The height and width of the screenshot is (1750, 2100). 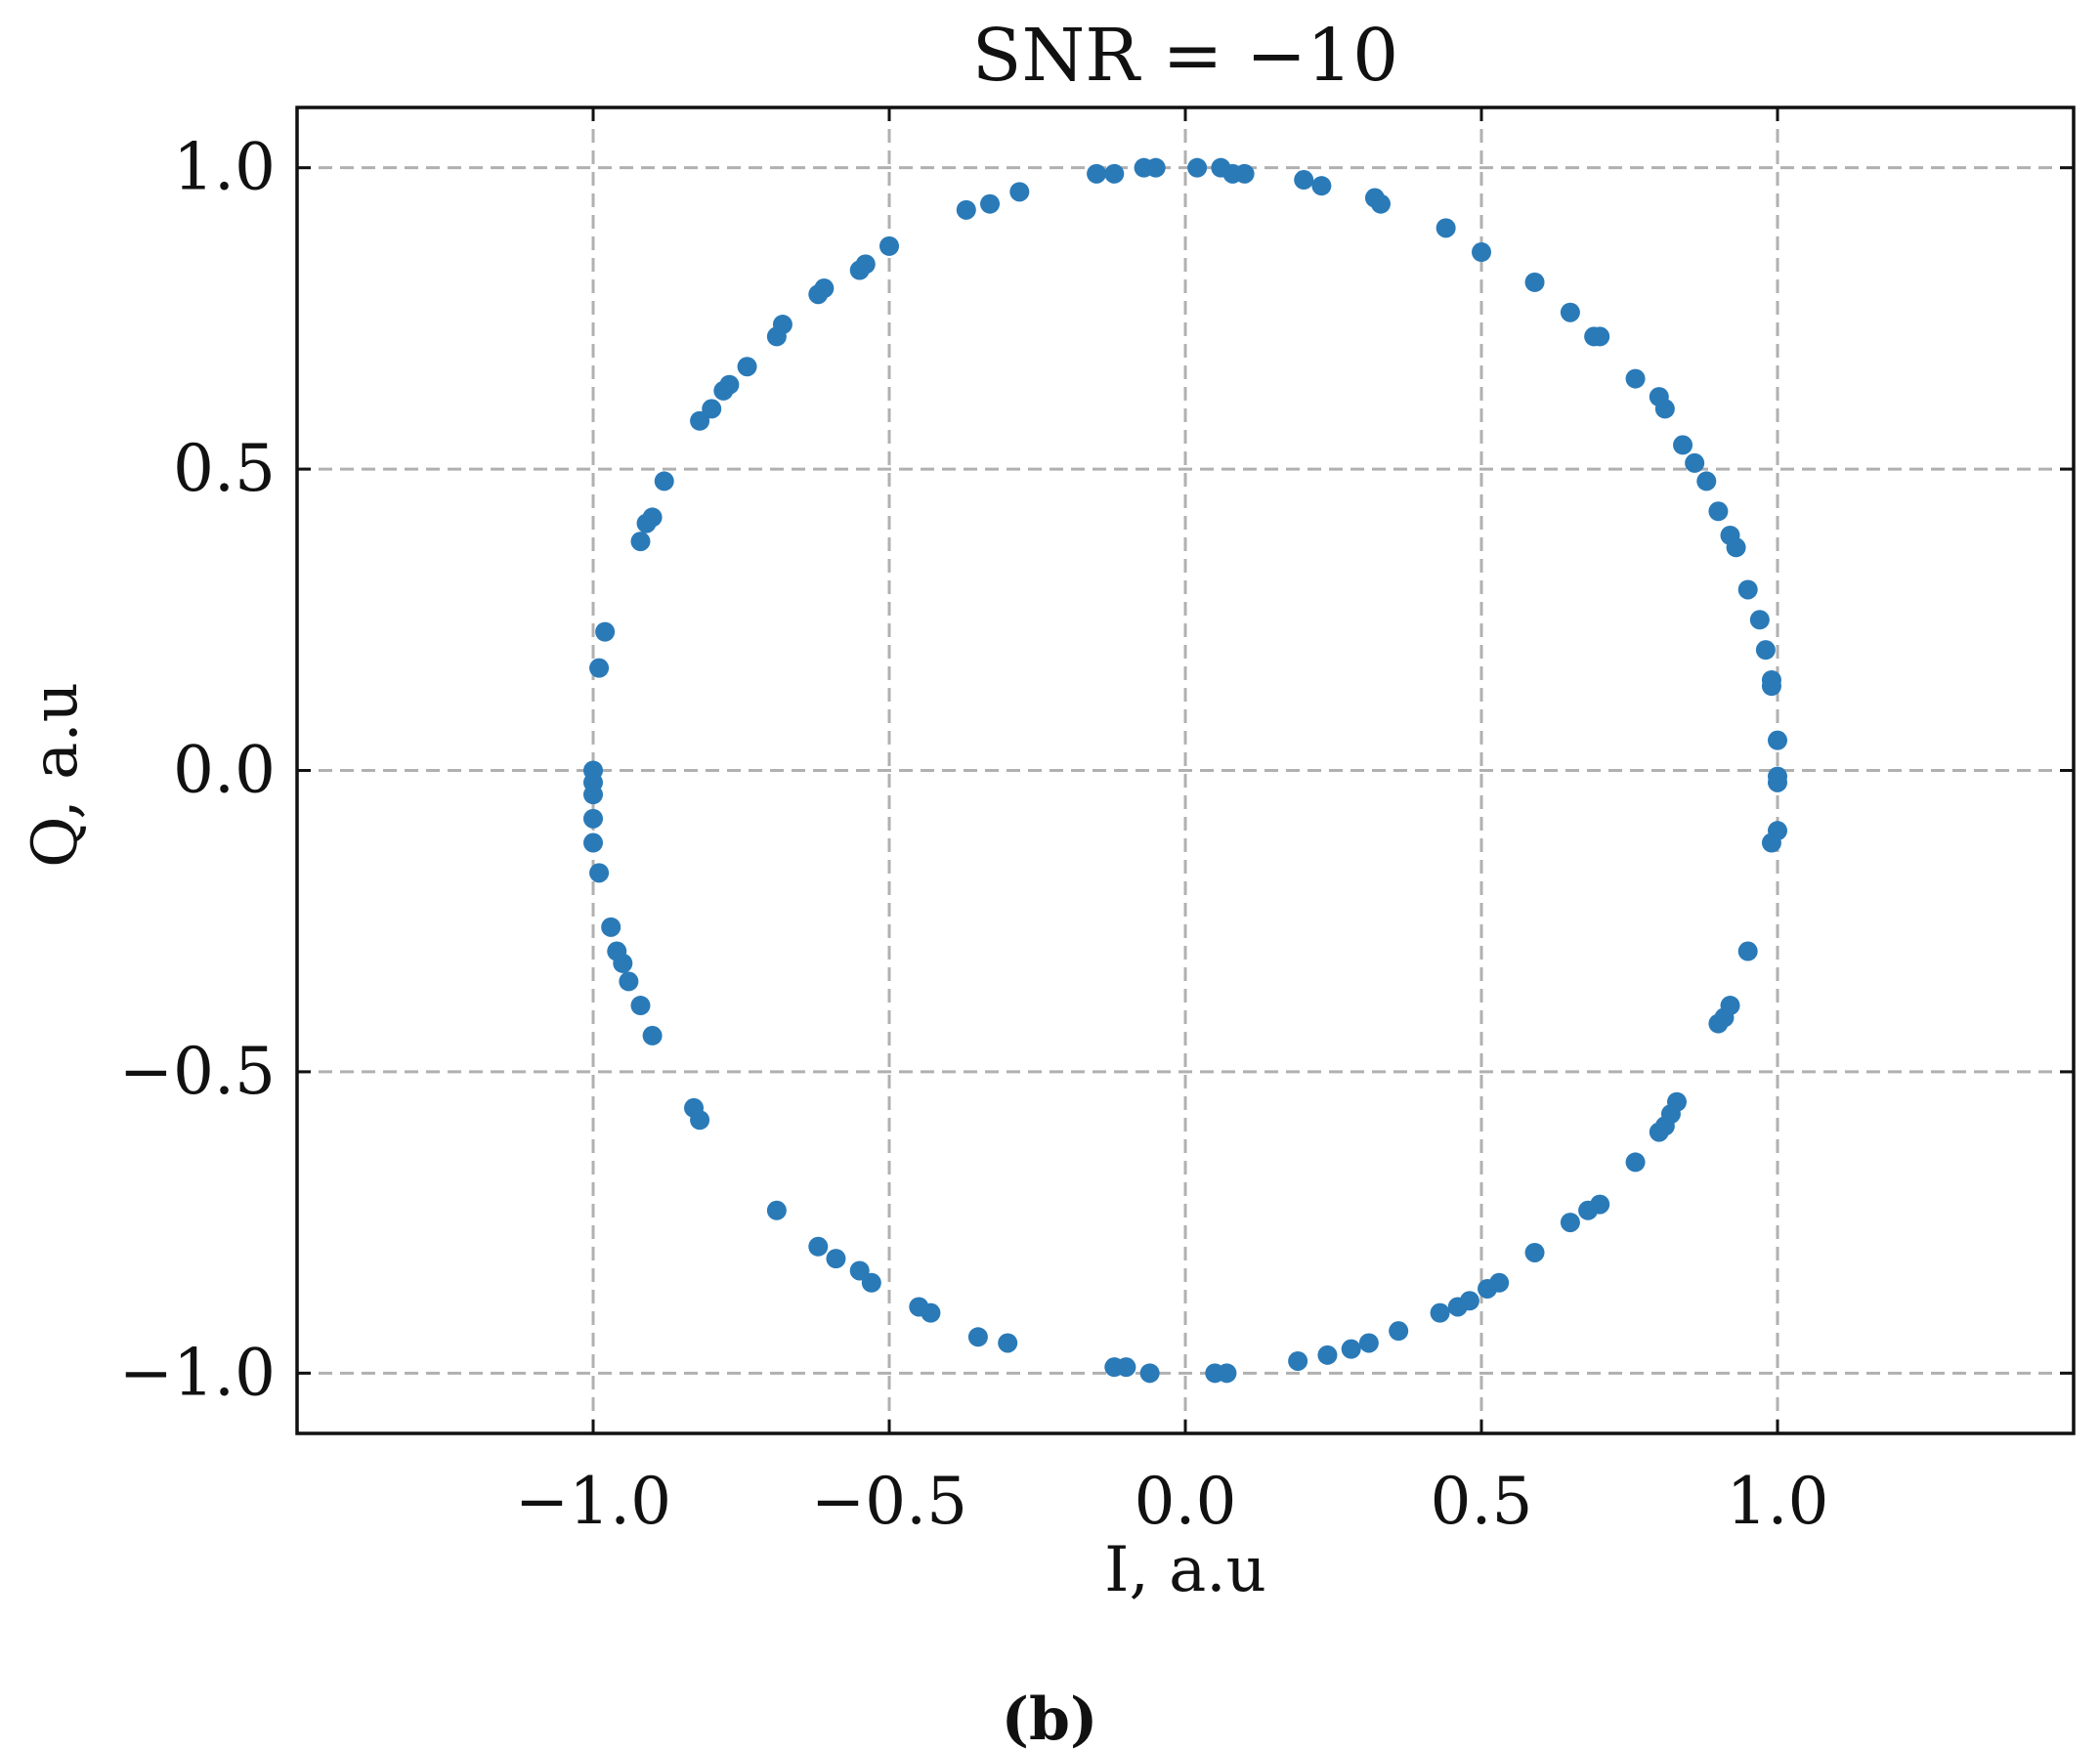 What do you see at coordinates (1185, 1570) in the screenshot?
I see `x-axis-label: I, a.u` at bounding box center [1185, 1570].